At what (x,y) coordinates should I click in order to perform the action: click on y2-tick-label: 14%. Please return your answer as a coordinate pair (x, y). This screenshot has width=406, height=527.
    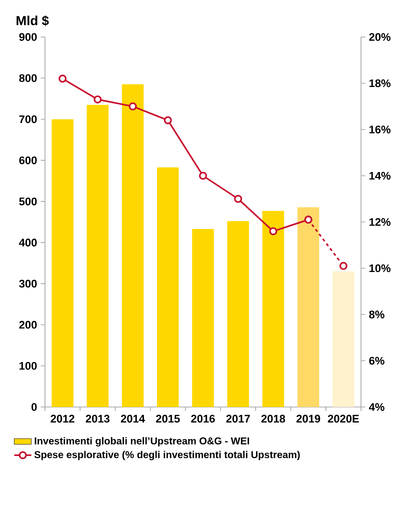
    Looking at the image, I should click on (380, 176).